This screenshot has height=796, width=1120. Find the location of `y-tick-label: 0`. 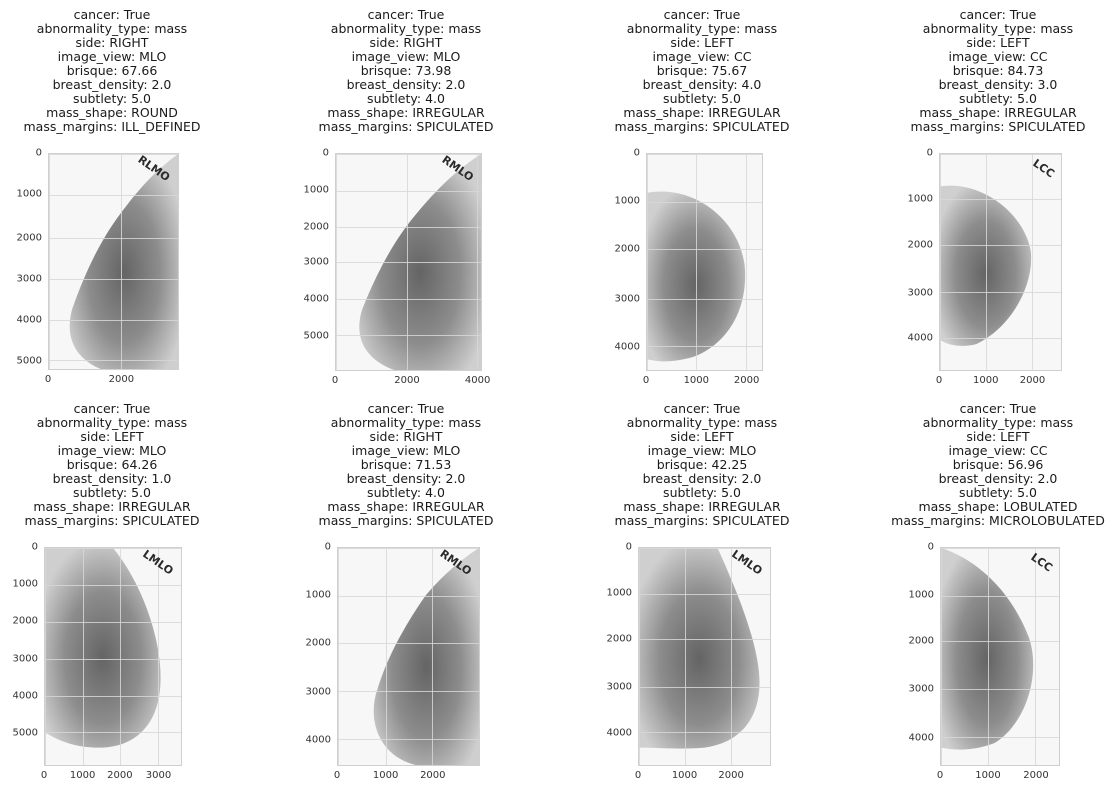

y-tick-label: 0 is located at coordinates (34, 547).